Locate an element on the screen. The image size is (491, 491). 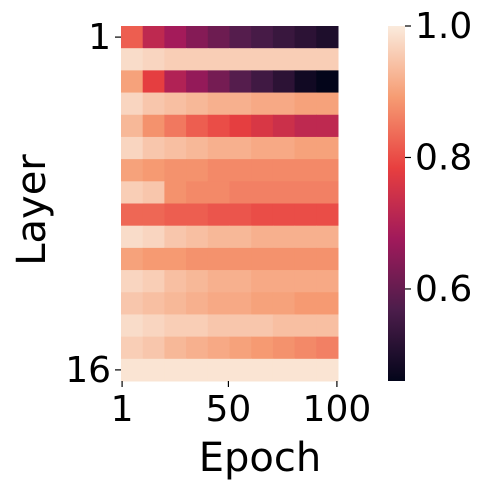
y-tick-label: 1 is located at coordinates (99, 37).